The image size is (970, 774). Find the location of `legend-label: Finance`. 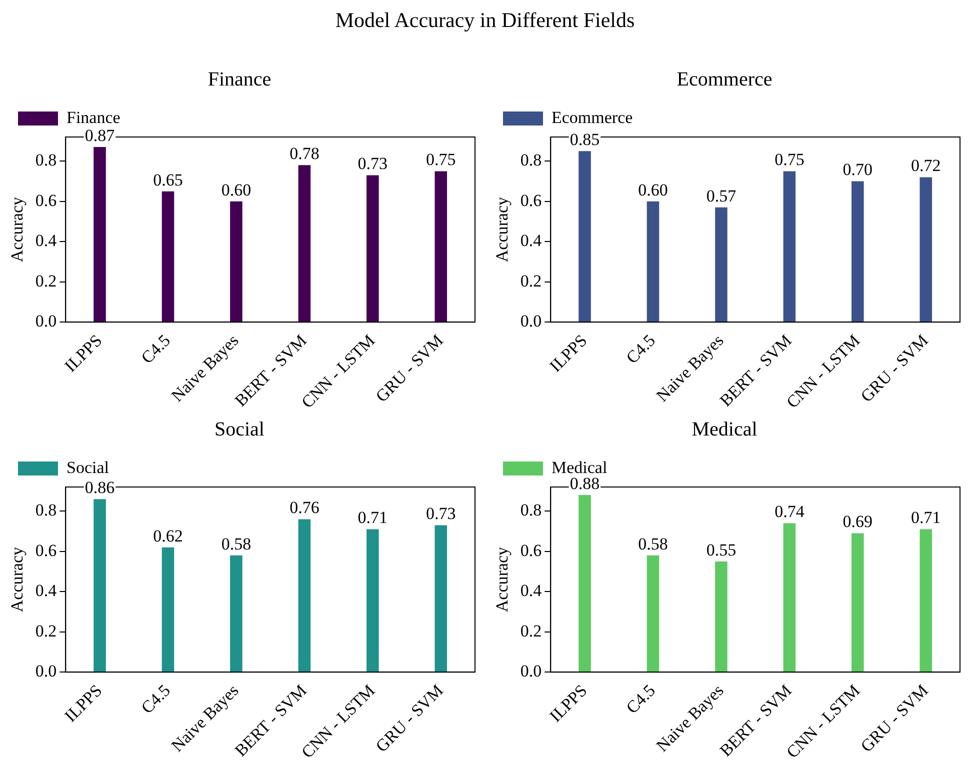

legend-label: Finance is located at coordinates (93, 117).